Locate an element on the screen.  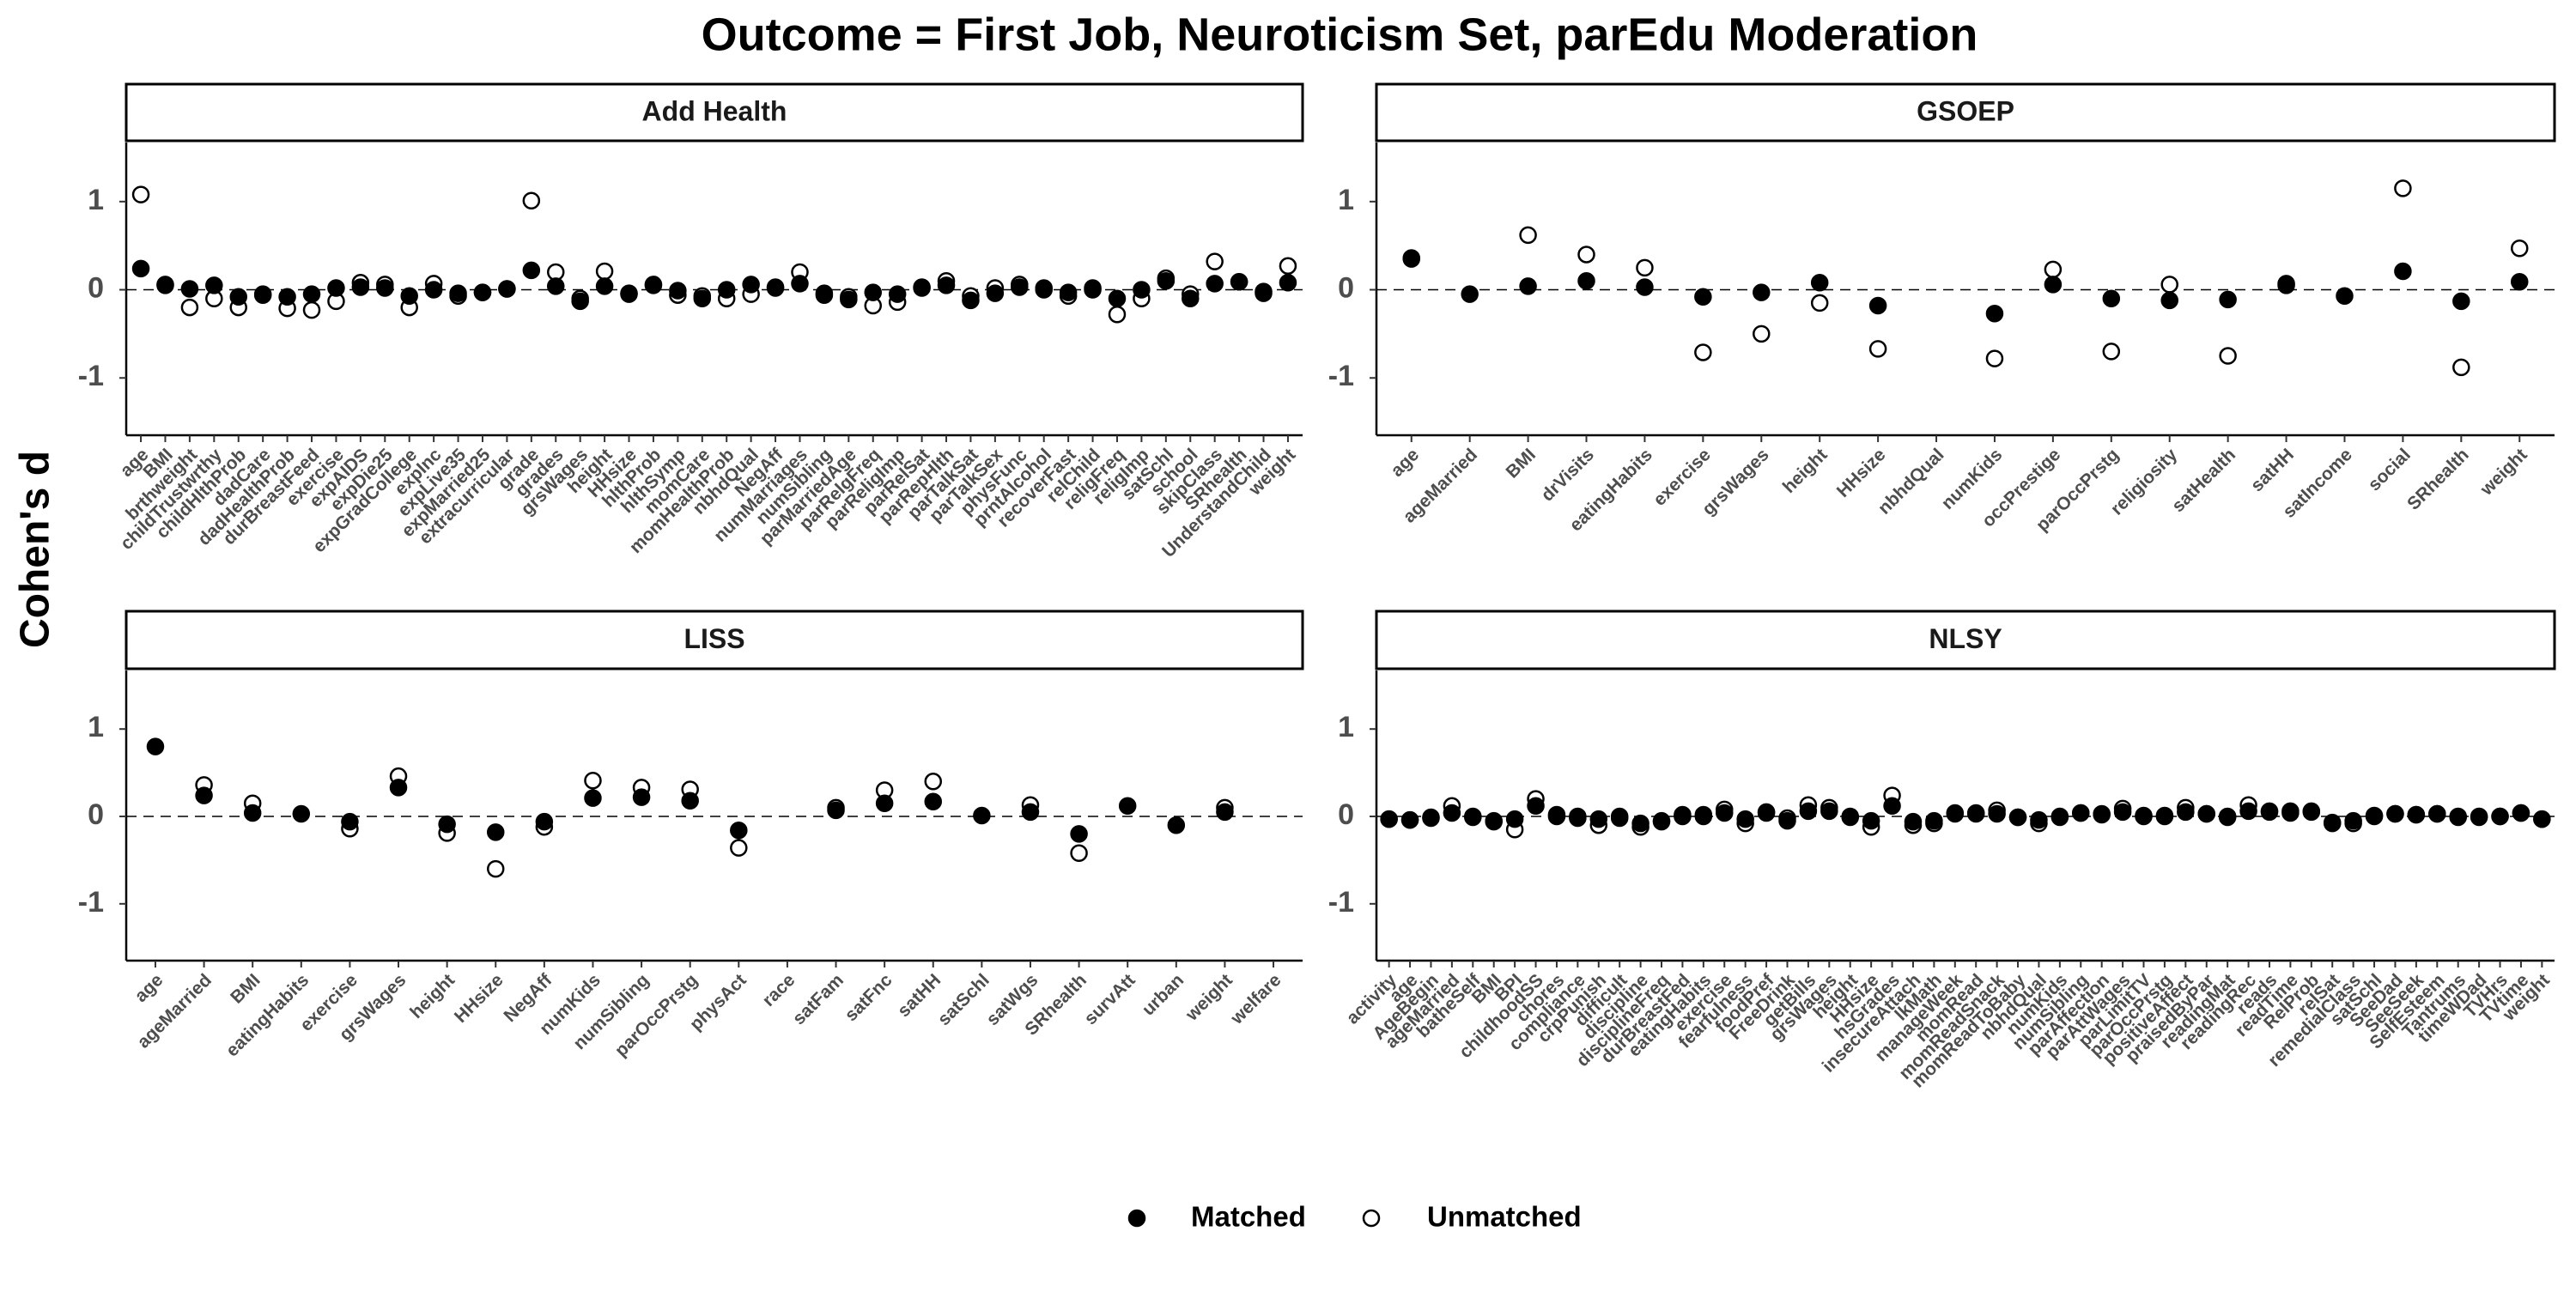
panel-strip is located at coordinates (1966, 112).